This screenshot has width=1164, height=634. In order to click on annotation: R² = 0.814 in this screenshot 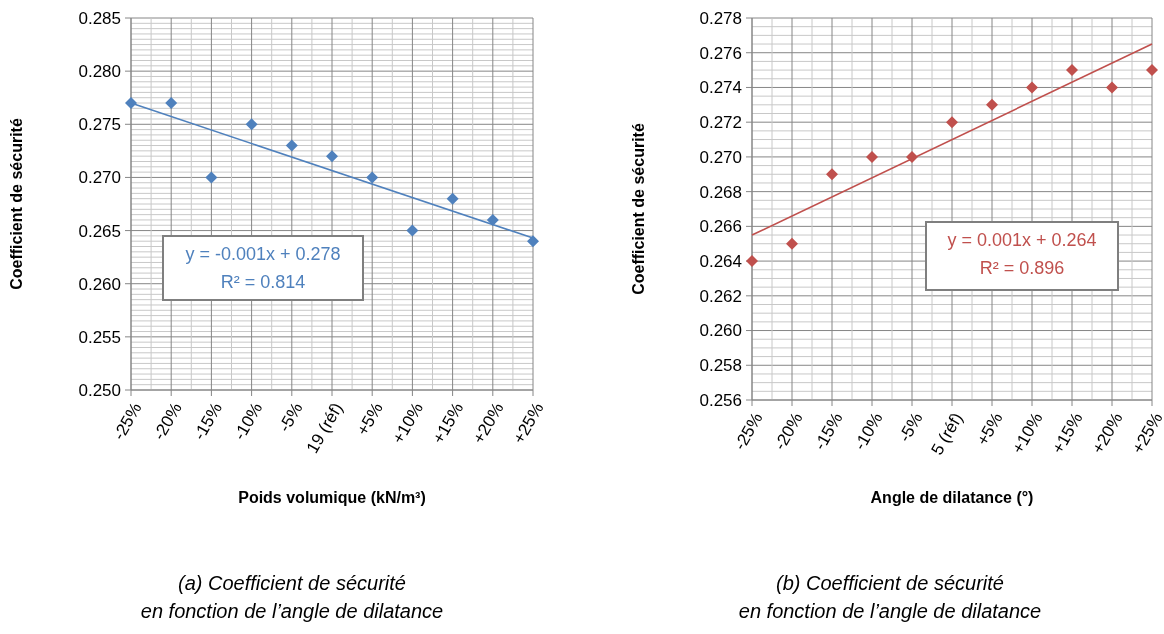, I will do `click(263, 282)`.